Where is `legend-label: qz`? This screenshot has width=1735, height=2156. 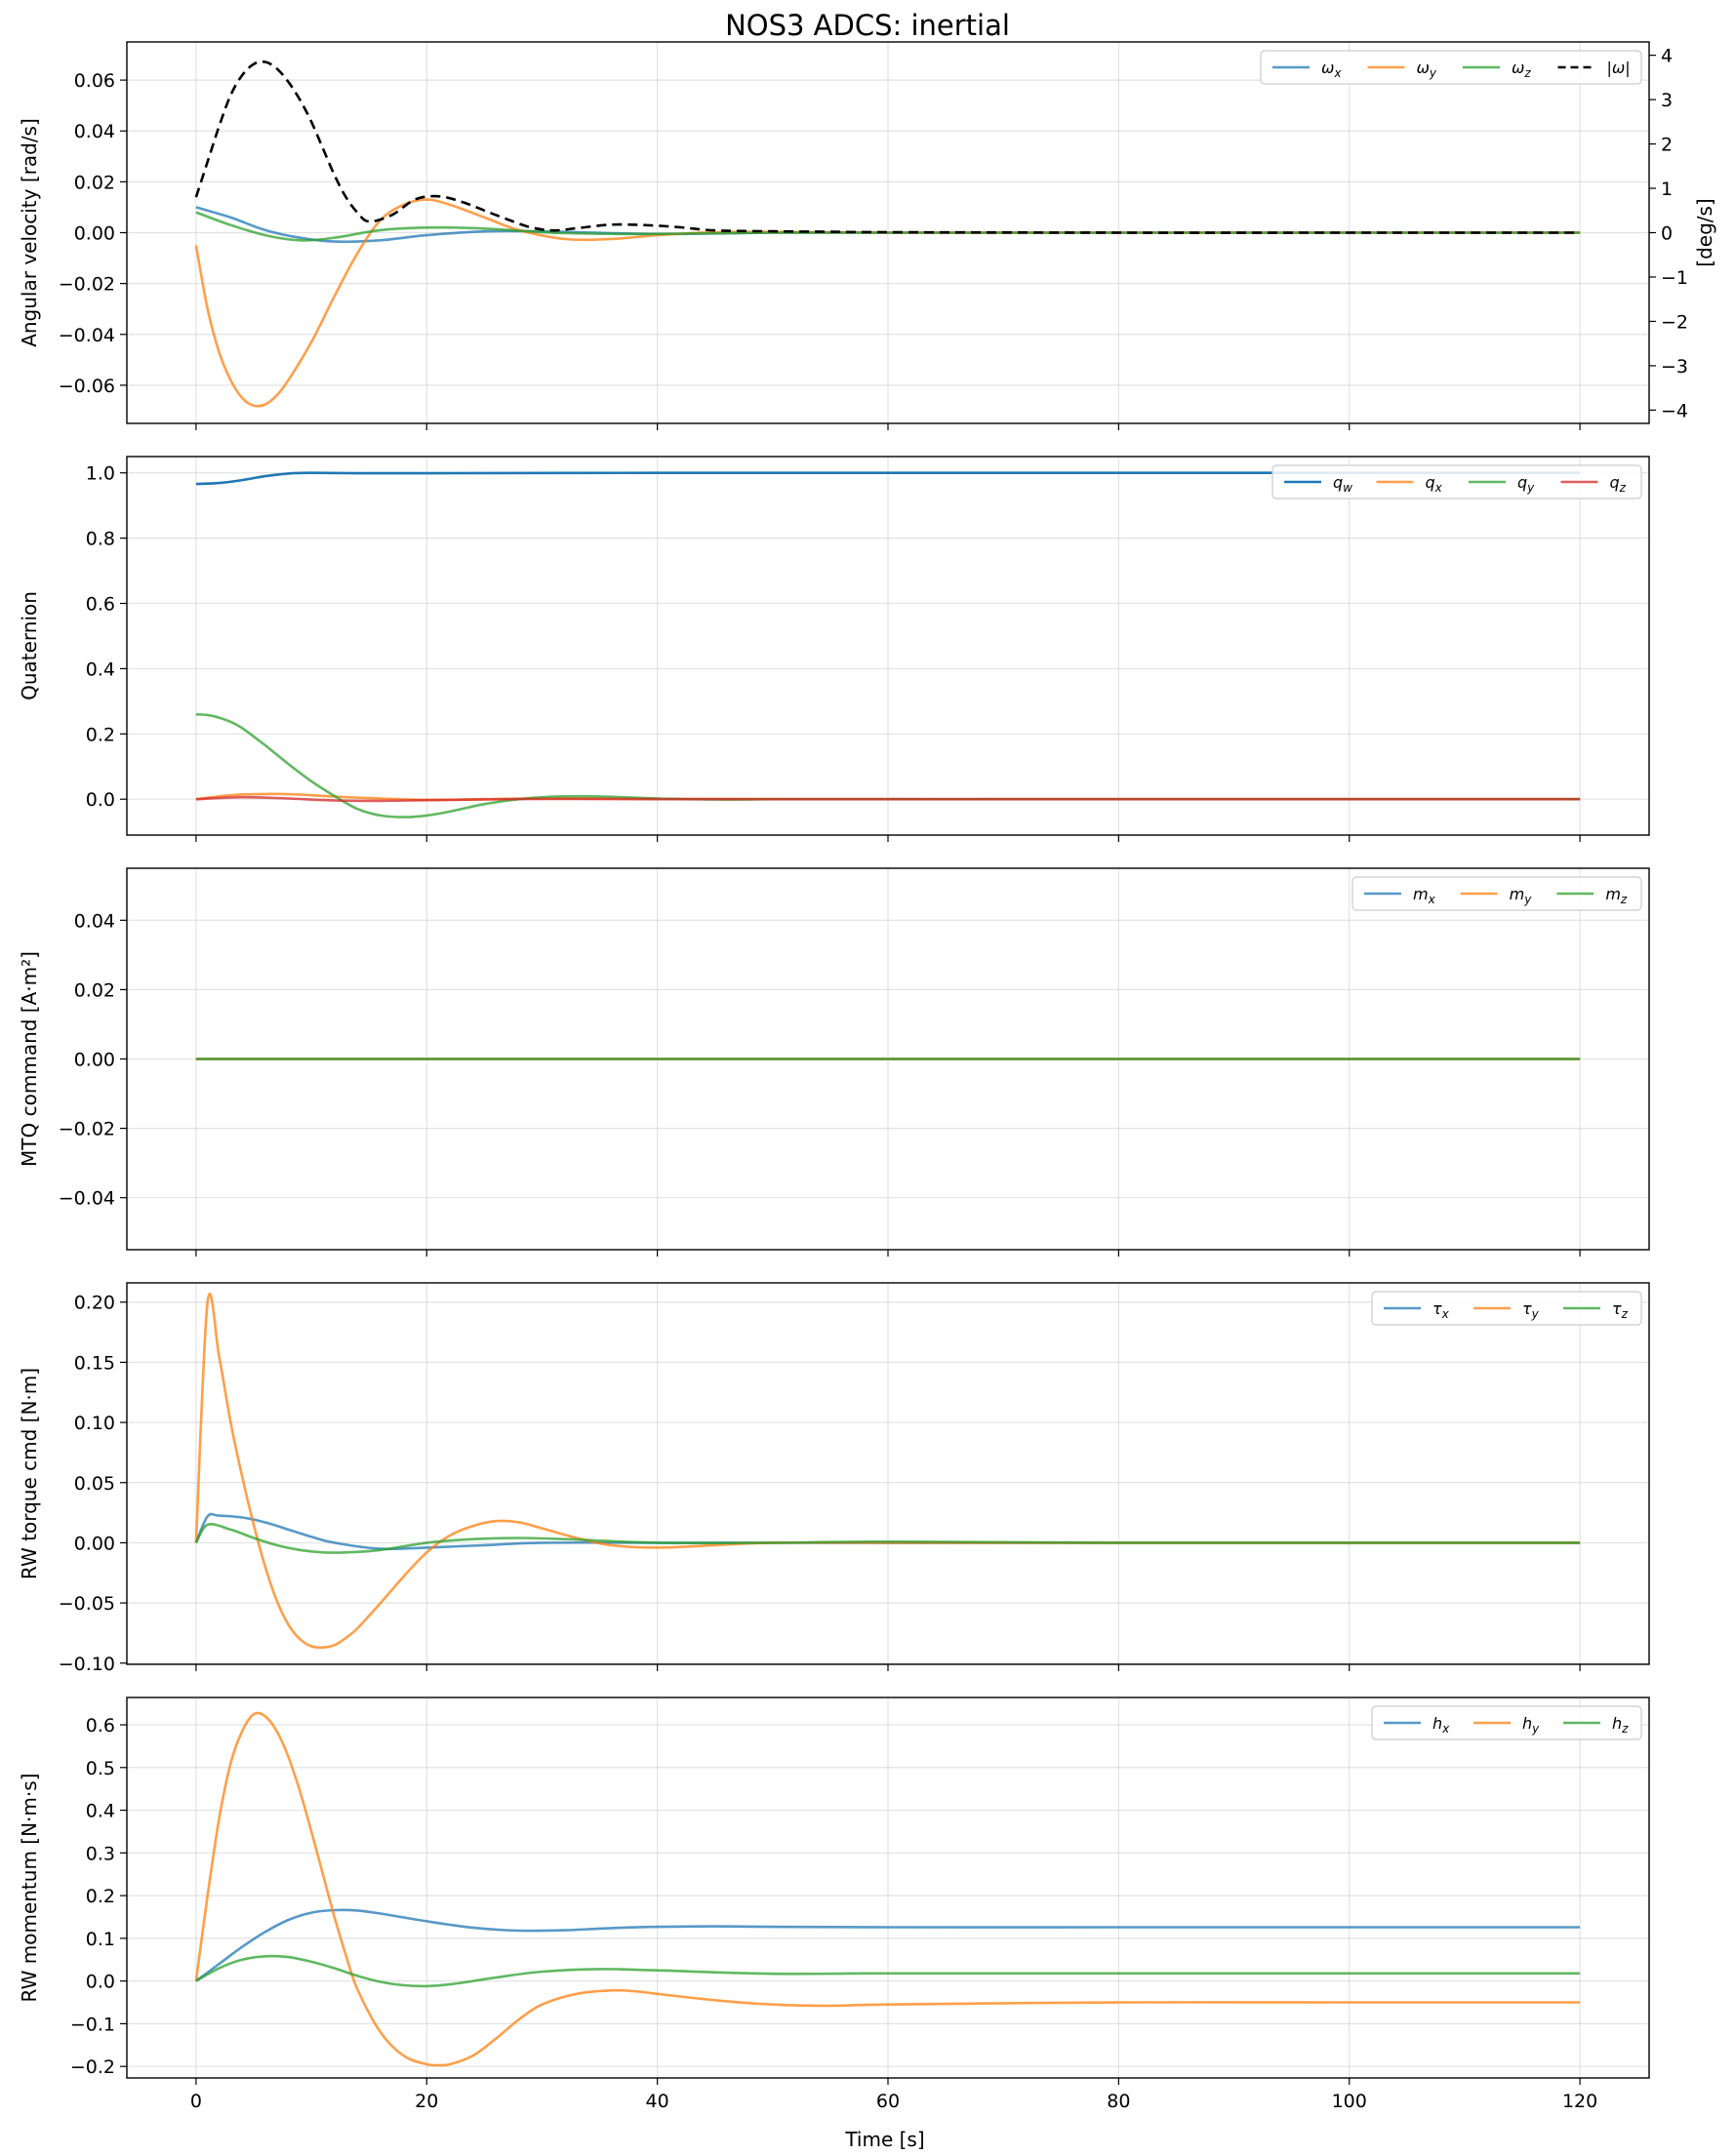 legend-label: qz is located at coordinates (1618, 484).